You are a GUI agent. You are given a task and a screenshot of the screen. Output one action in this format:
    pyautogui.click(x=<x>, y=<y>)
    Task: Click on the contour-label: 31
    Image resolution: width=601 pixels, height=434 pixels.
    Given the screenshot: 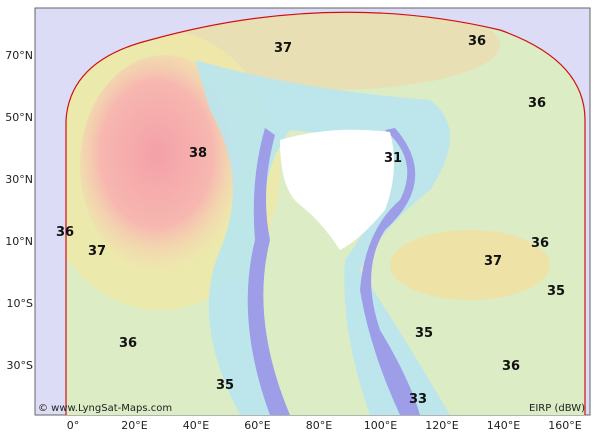 What is the action you would take?
    pyautogui.click(x=393, y=158)
    